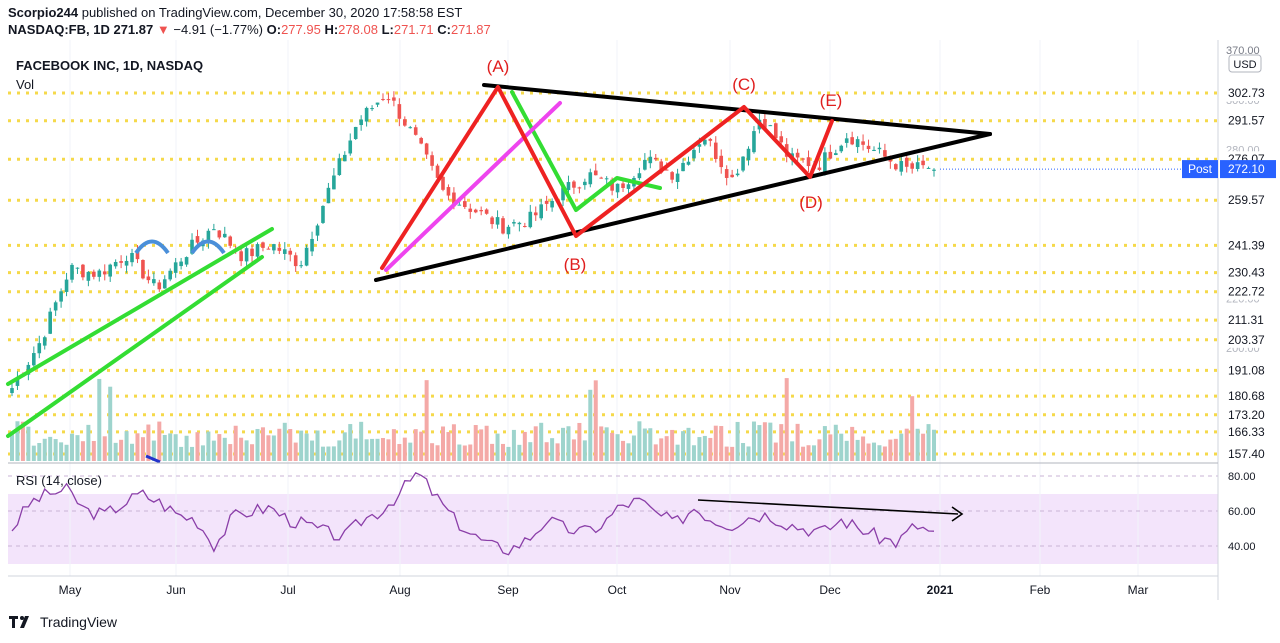 This screenshot has height=643, width=1280. What do you see at coordinates (152, 247) in the screenshot?
I see `head-arc-left` at bounding box center [152, 247].